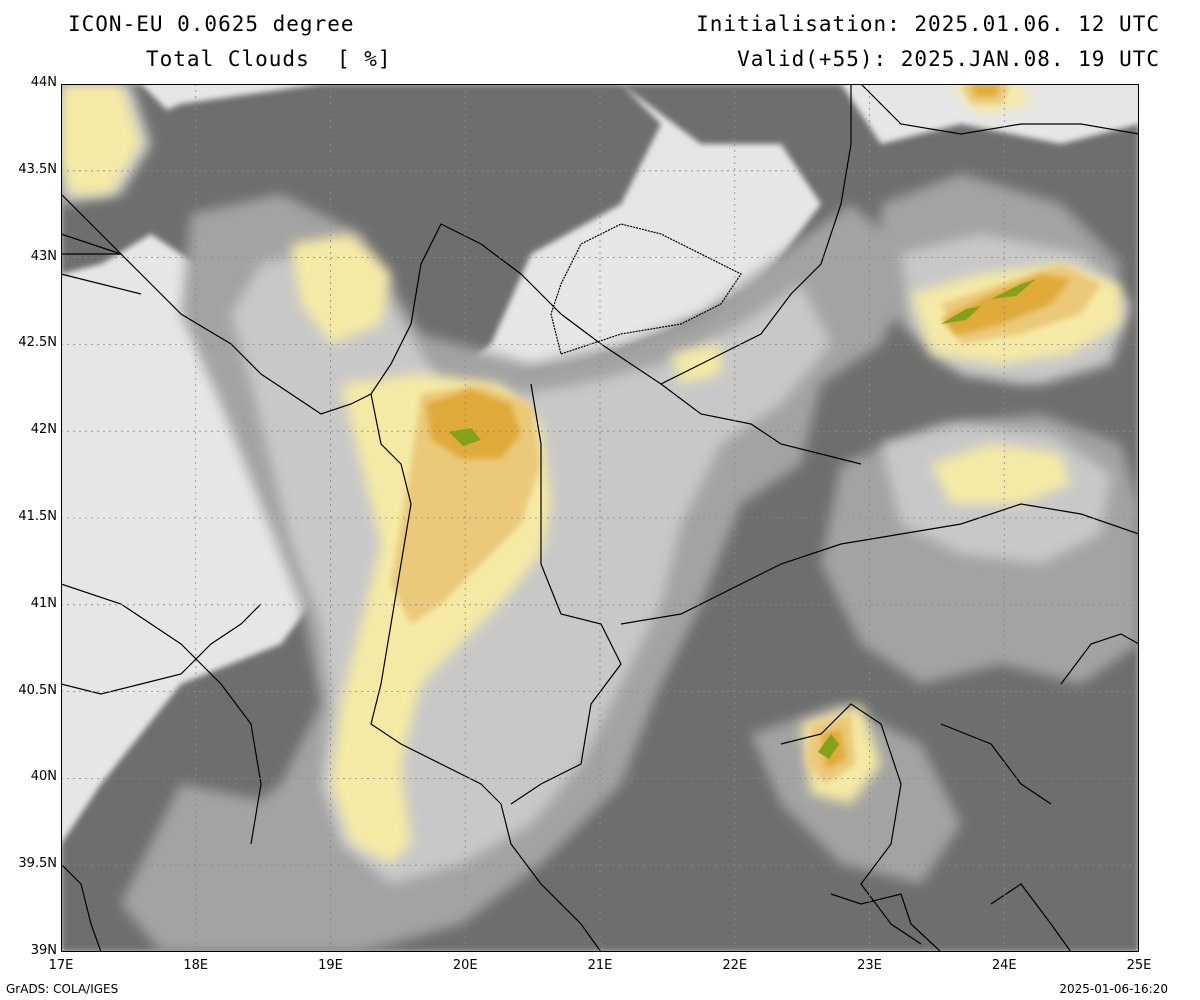  What do you see at coordinates (37, 690) in the screenshot?
I see `latitude-tick-label: 40.5N` at bounding box center [37, 690].